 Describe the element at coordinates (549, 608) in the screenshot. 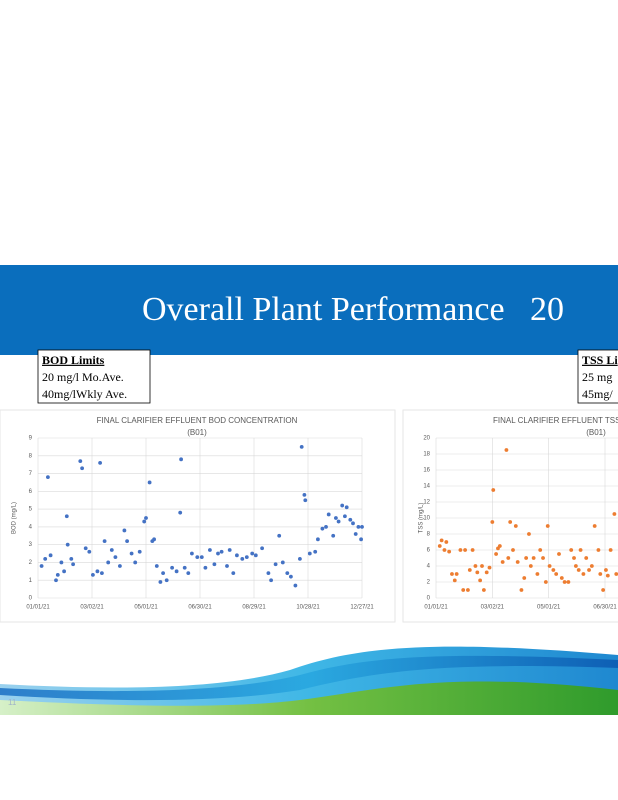

I see `x-tick-label: 05/01/21` at that location.